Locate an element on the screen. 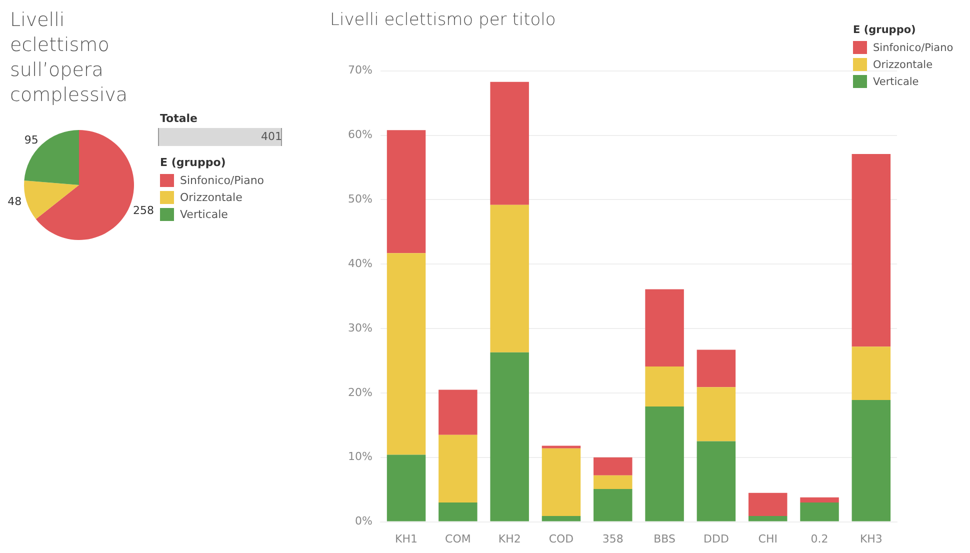 This screenshot has height=553, width=970. y-tick-label: 30% is located at coordinates (360, 327).